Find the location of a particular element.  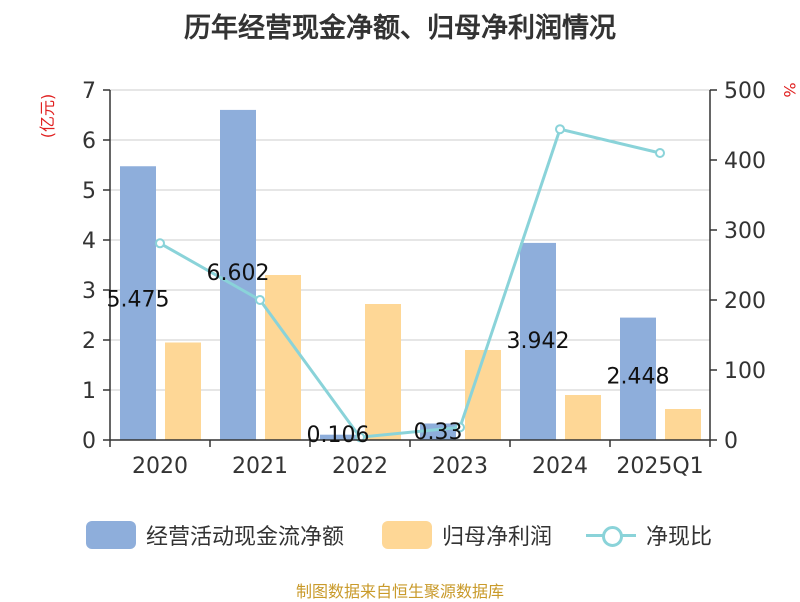

x-tick-label-2020: 2020 is located at coordinates (160, 466).